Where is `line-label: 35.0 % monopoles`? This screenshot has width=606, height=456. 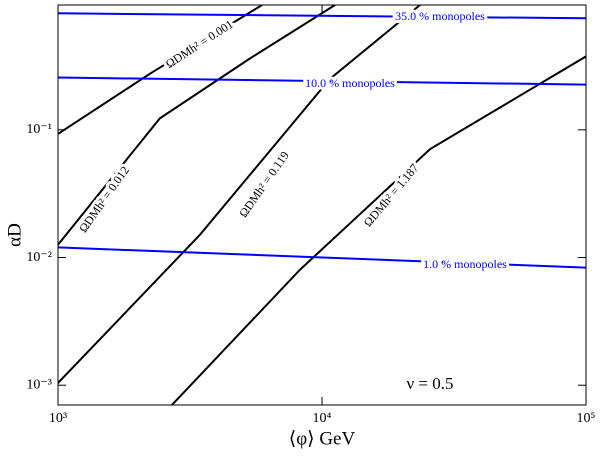 line-label: 35.0 % monopoles is located at coordinates (440, 16).